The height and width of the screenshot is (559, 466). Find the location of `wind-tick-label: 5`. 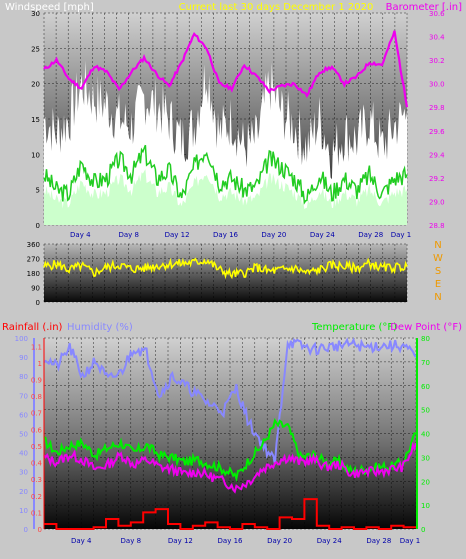

wind-tick-label: 5 is located at coordinates (38, 191).